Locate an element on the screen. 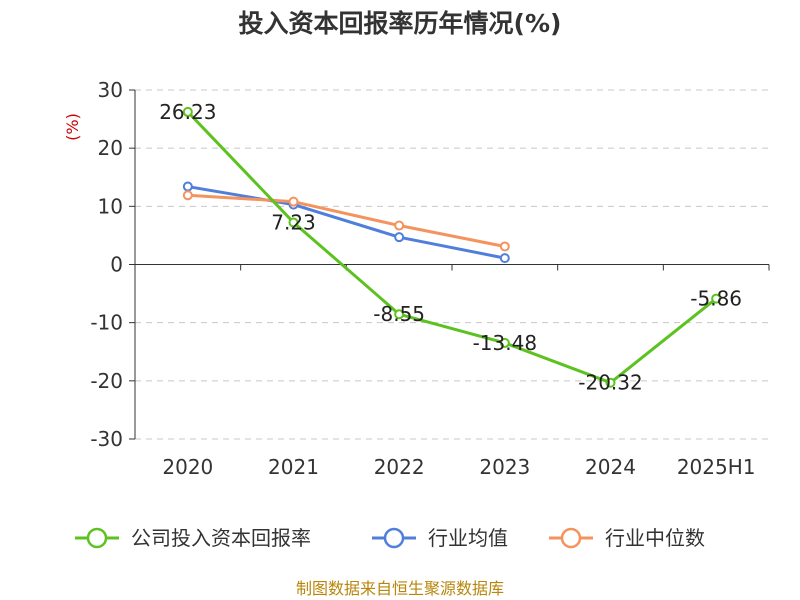  y-tick-label: 30 is located at coordinates (110, 90).